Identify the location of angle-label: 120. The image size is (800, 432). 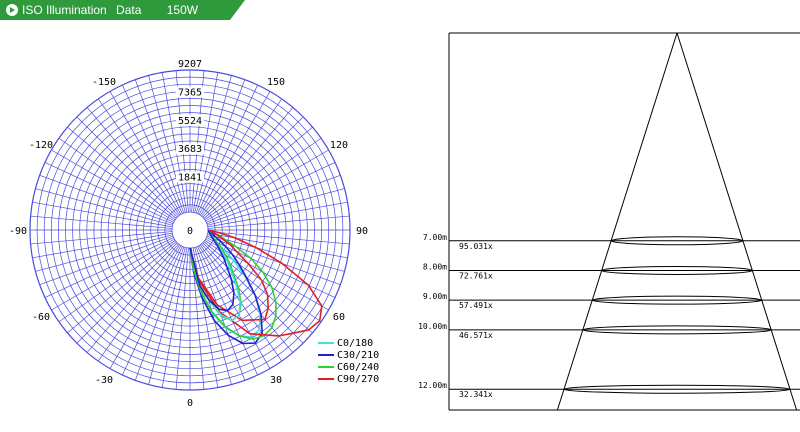
(339, 145).